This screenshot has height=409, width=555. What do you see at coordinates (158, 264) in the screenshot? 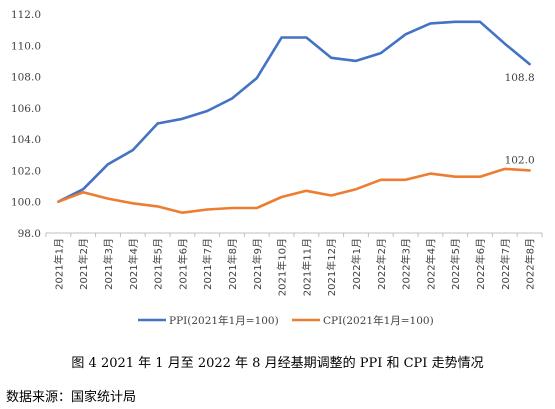
I see `x-tick-label: 2021年5月` at bounding box center [158, 264].